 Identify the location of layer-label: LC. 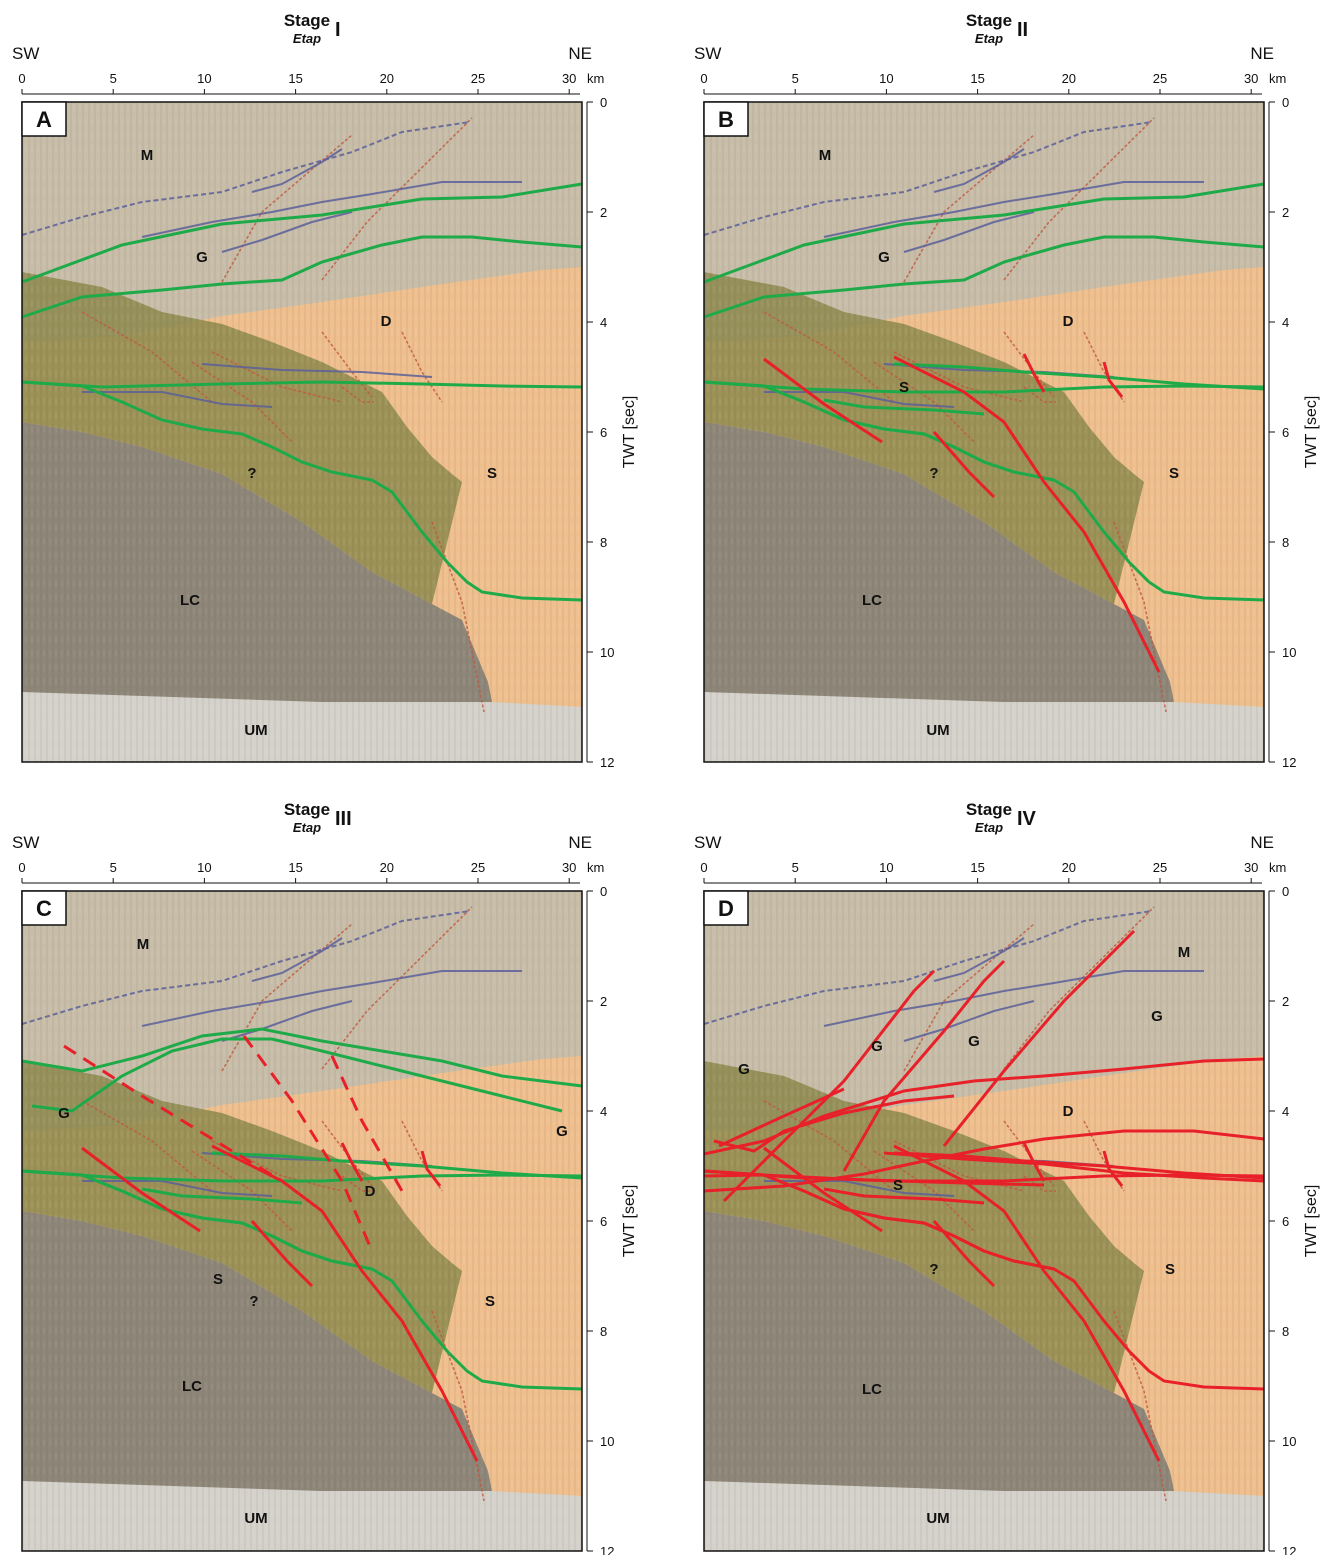
(192, 1386).